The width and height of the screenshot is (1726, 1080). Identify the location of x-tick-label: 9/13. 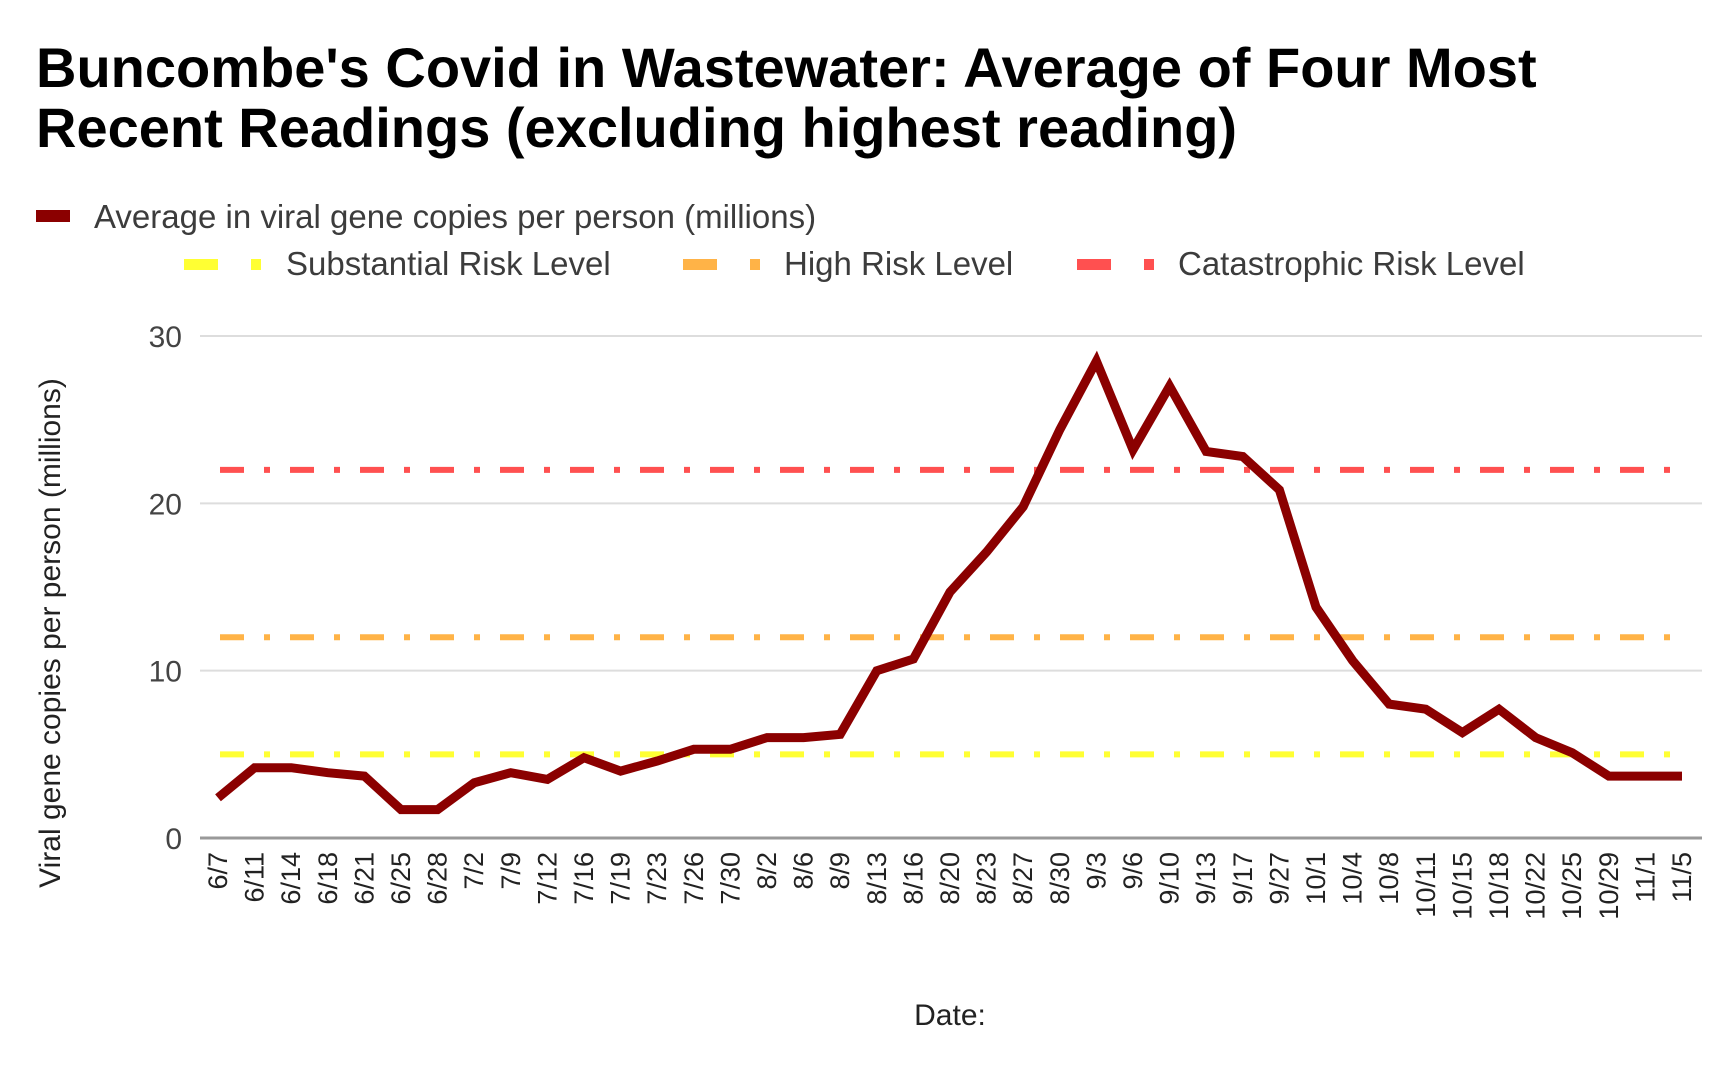
(1206, 878).